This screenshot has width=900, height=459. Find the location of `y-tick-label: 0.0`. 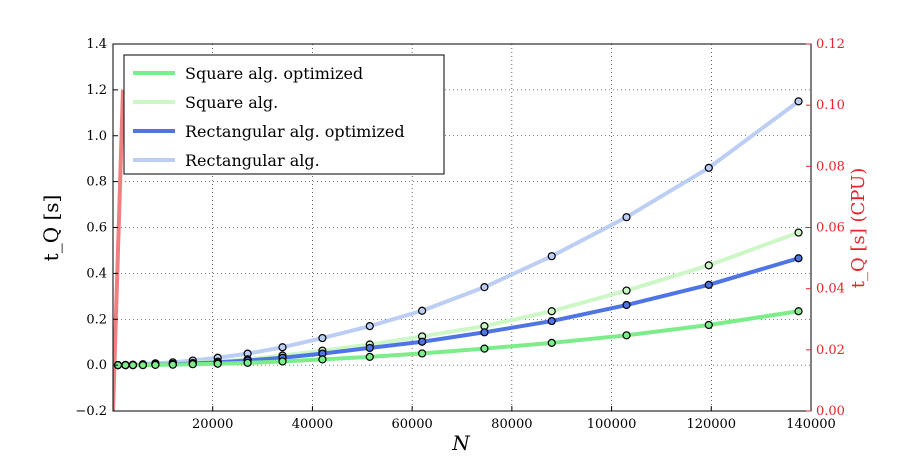

y-tick-label: 0.0 is located at coordinates (96, 365).